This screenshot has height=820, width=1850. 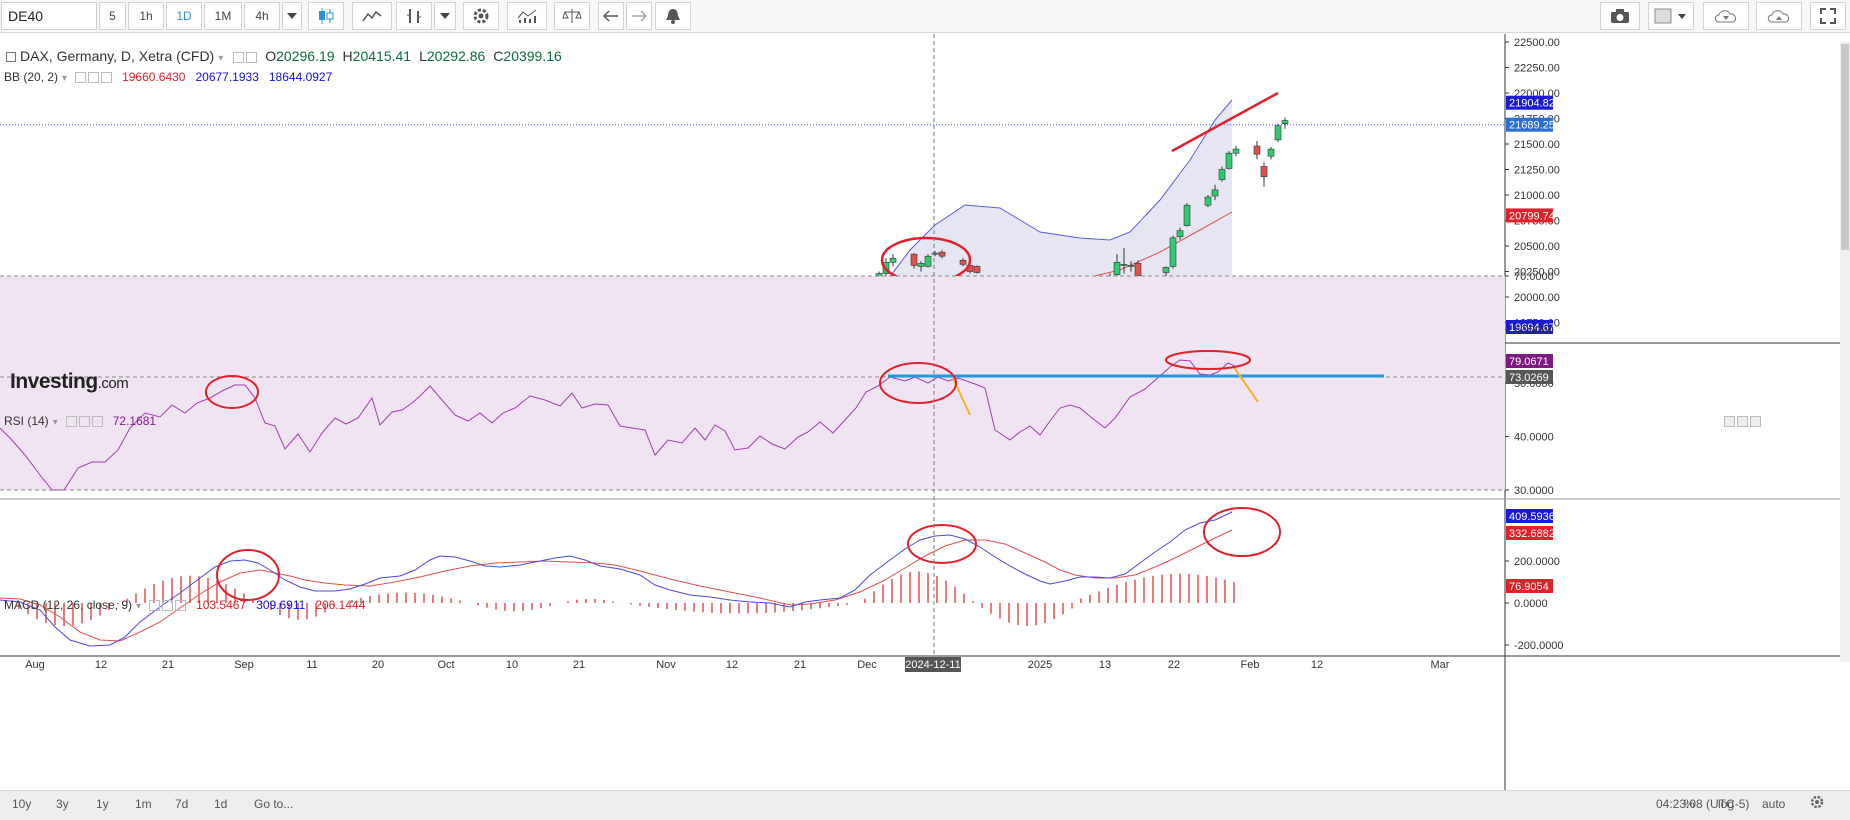 What do you see at coordinates (62, 804) in the screenshot?
I see `range-3y-button: 3y` at bounding box center [62, 804].